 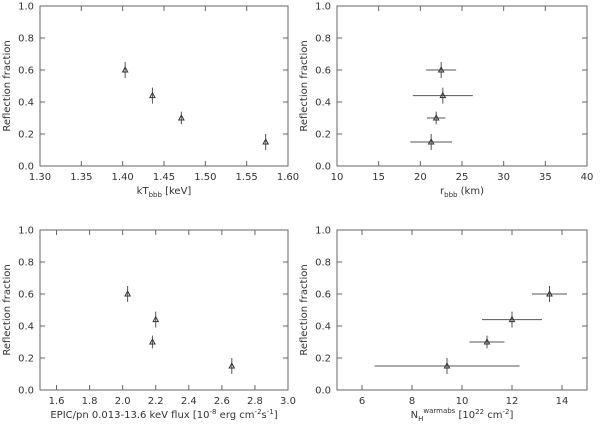 I want to click on x-tick-label: 1.40, so click(x=123, y=177).